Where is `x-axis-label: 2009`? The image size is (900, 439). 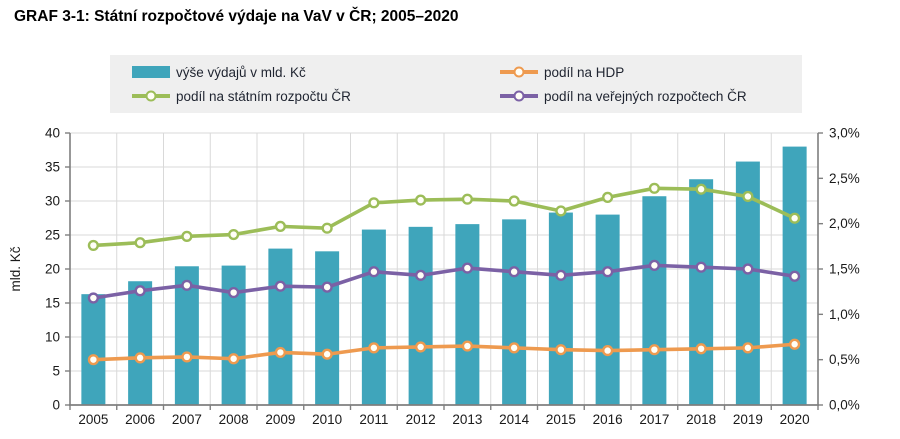
x-axis-label: 2009 is located at coordinates (280, 419).